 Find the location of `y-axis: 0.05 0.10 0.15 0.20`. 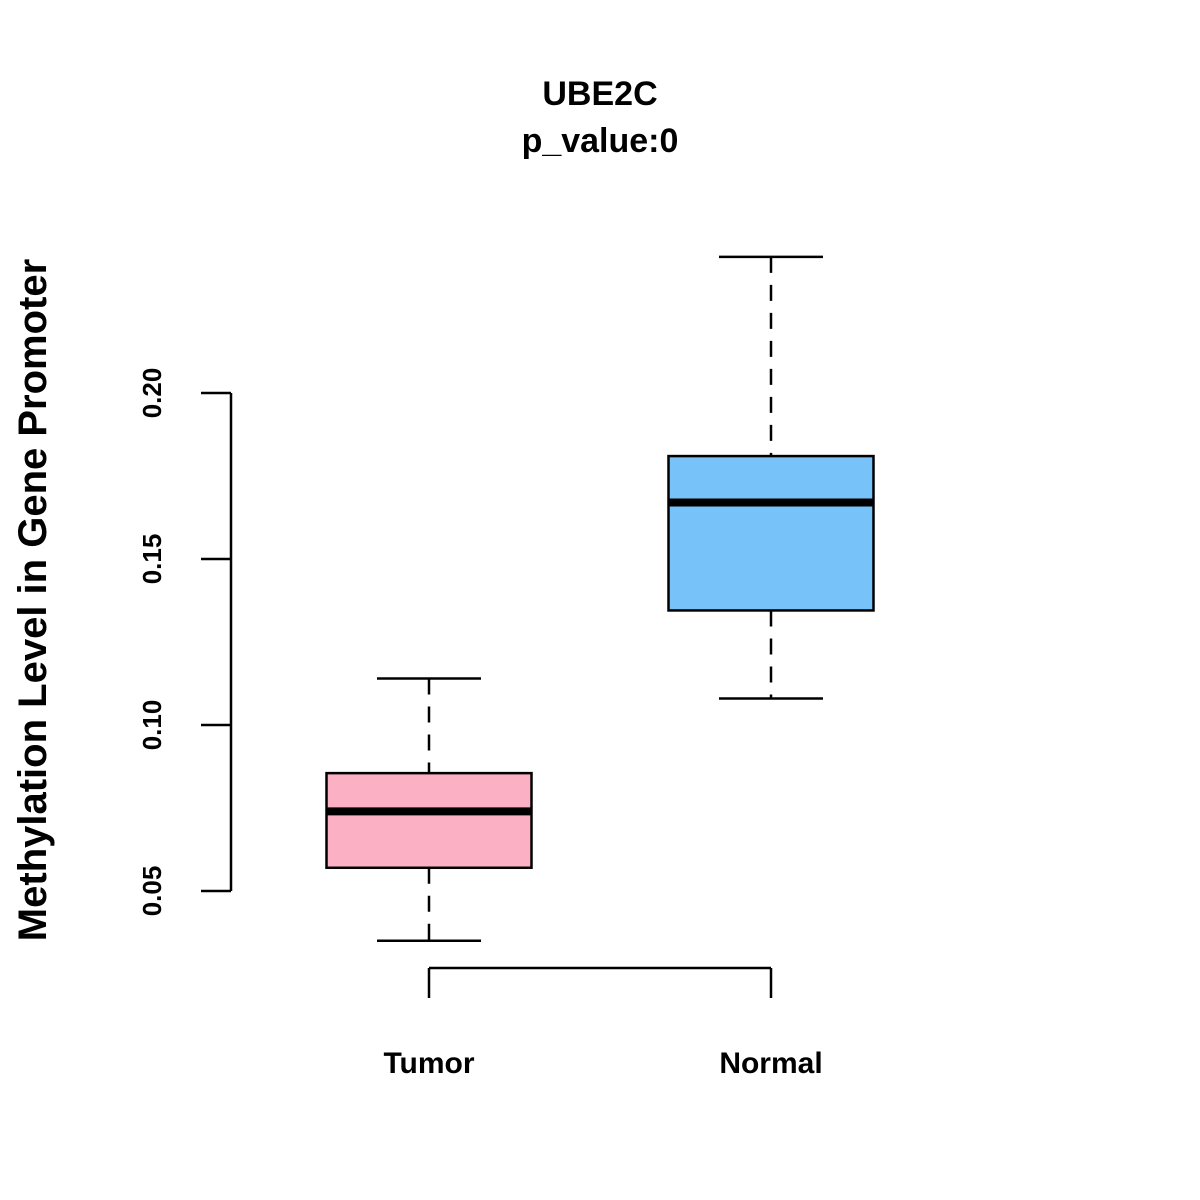

y-axis: 0.05 0.10 0.15 0.20 is located at coordinates (185, 642).